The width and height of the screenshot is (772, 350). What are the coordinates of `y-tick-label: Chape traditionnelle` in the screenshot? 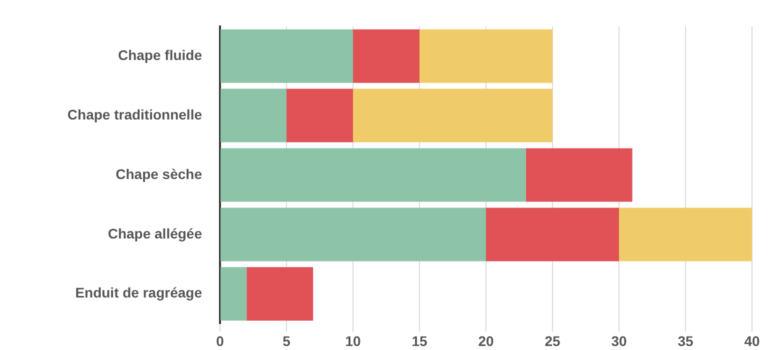 It's located at (134, 114).